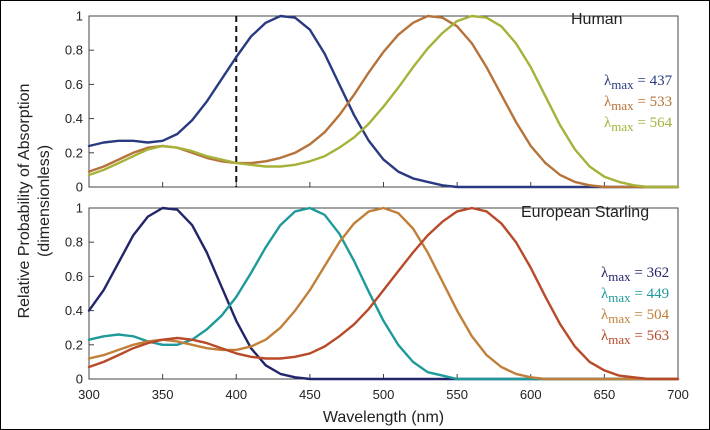 The image size is (710, 430). I want to click on x-tick-label: 550, so click(457, 394).